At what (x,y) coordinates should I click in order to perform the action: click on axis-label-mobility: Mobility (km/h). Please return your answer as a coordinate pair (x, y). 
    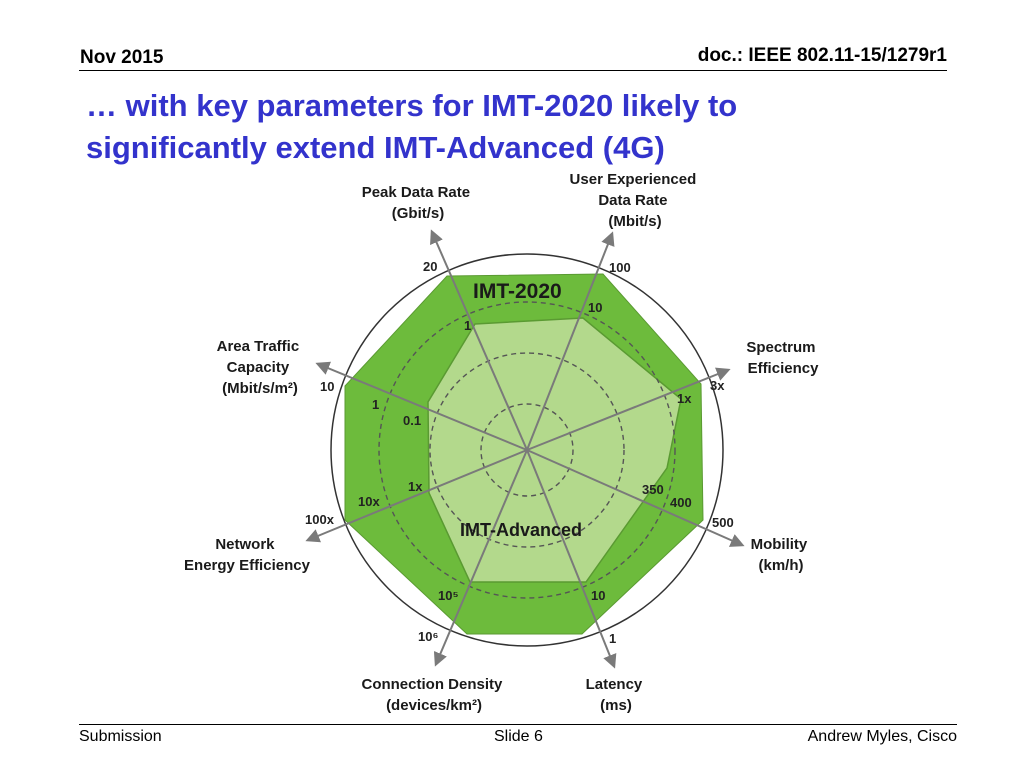
    Looking at the image, I should click on (781, 555).